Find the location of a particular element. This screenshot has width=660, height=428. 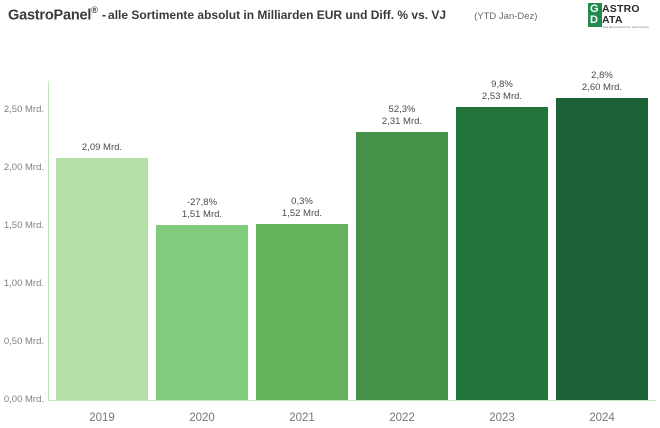

bar-value-label: 1,52 Mrd. is located at coordinates (302, 213).